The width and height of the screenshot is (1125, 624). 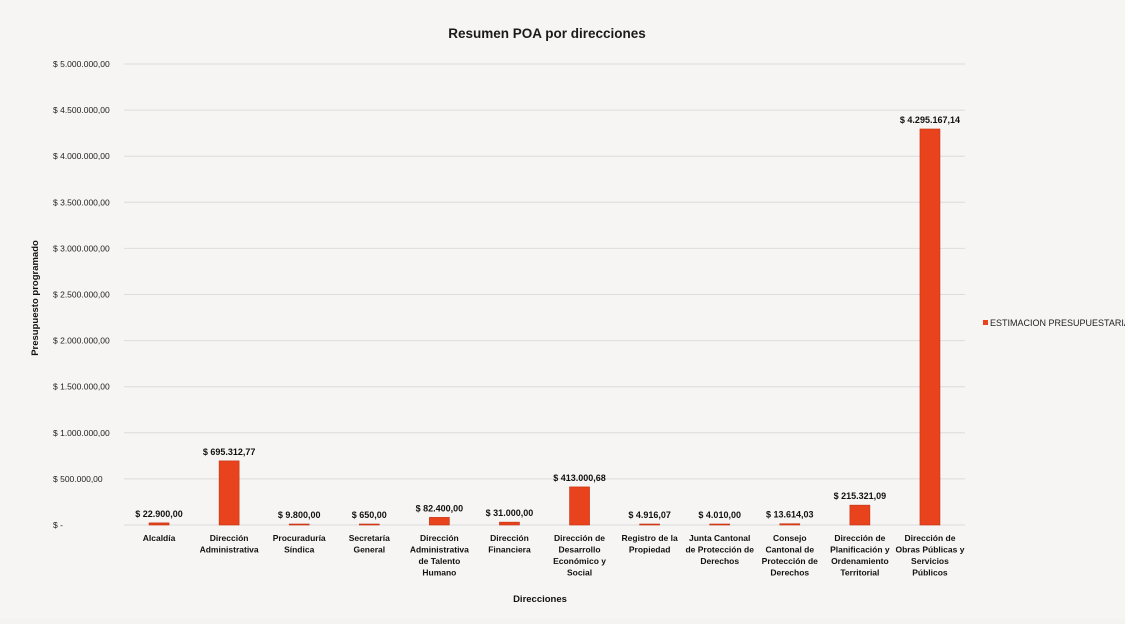 What do you see at coordinates (649, 515) in the screenshot?
I see `data-label: $ 4.916,07` at bounding box center [649, 515].